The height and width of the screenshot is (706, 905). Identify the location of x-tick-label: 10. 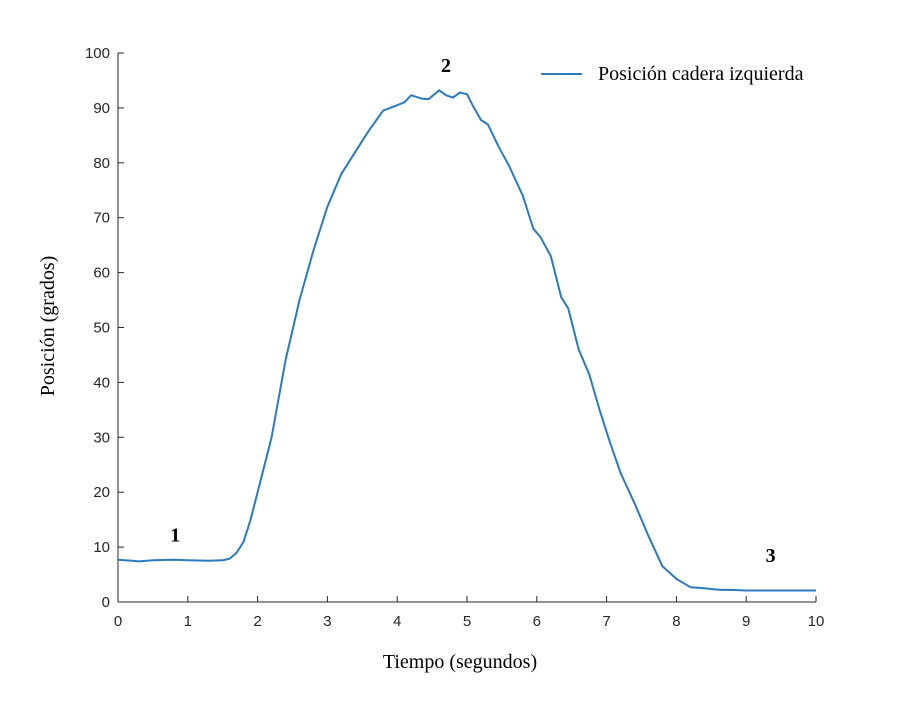
(816, 621).